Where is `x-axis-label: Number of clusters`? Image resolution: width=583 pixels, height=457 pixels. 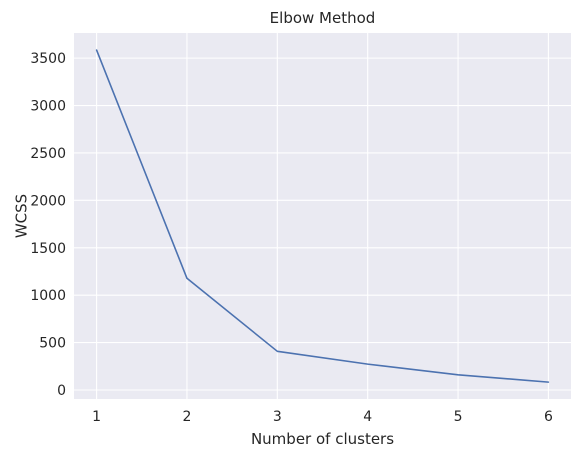
x-axis-label: Number of clusters is located at coordinates (322, 439).